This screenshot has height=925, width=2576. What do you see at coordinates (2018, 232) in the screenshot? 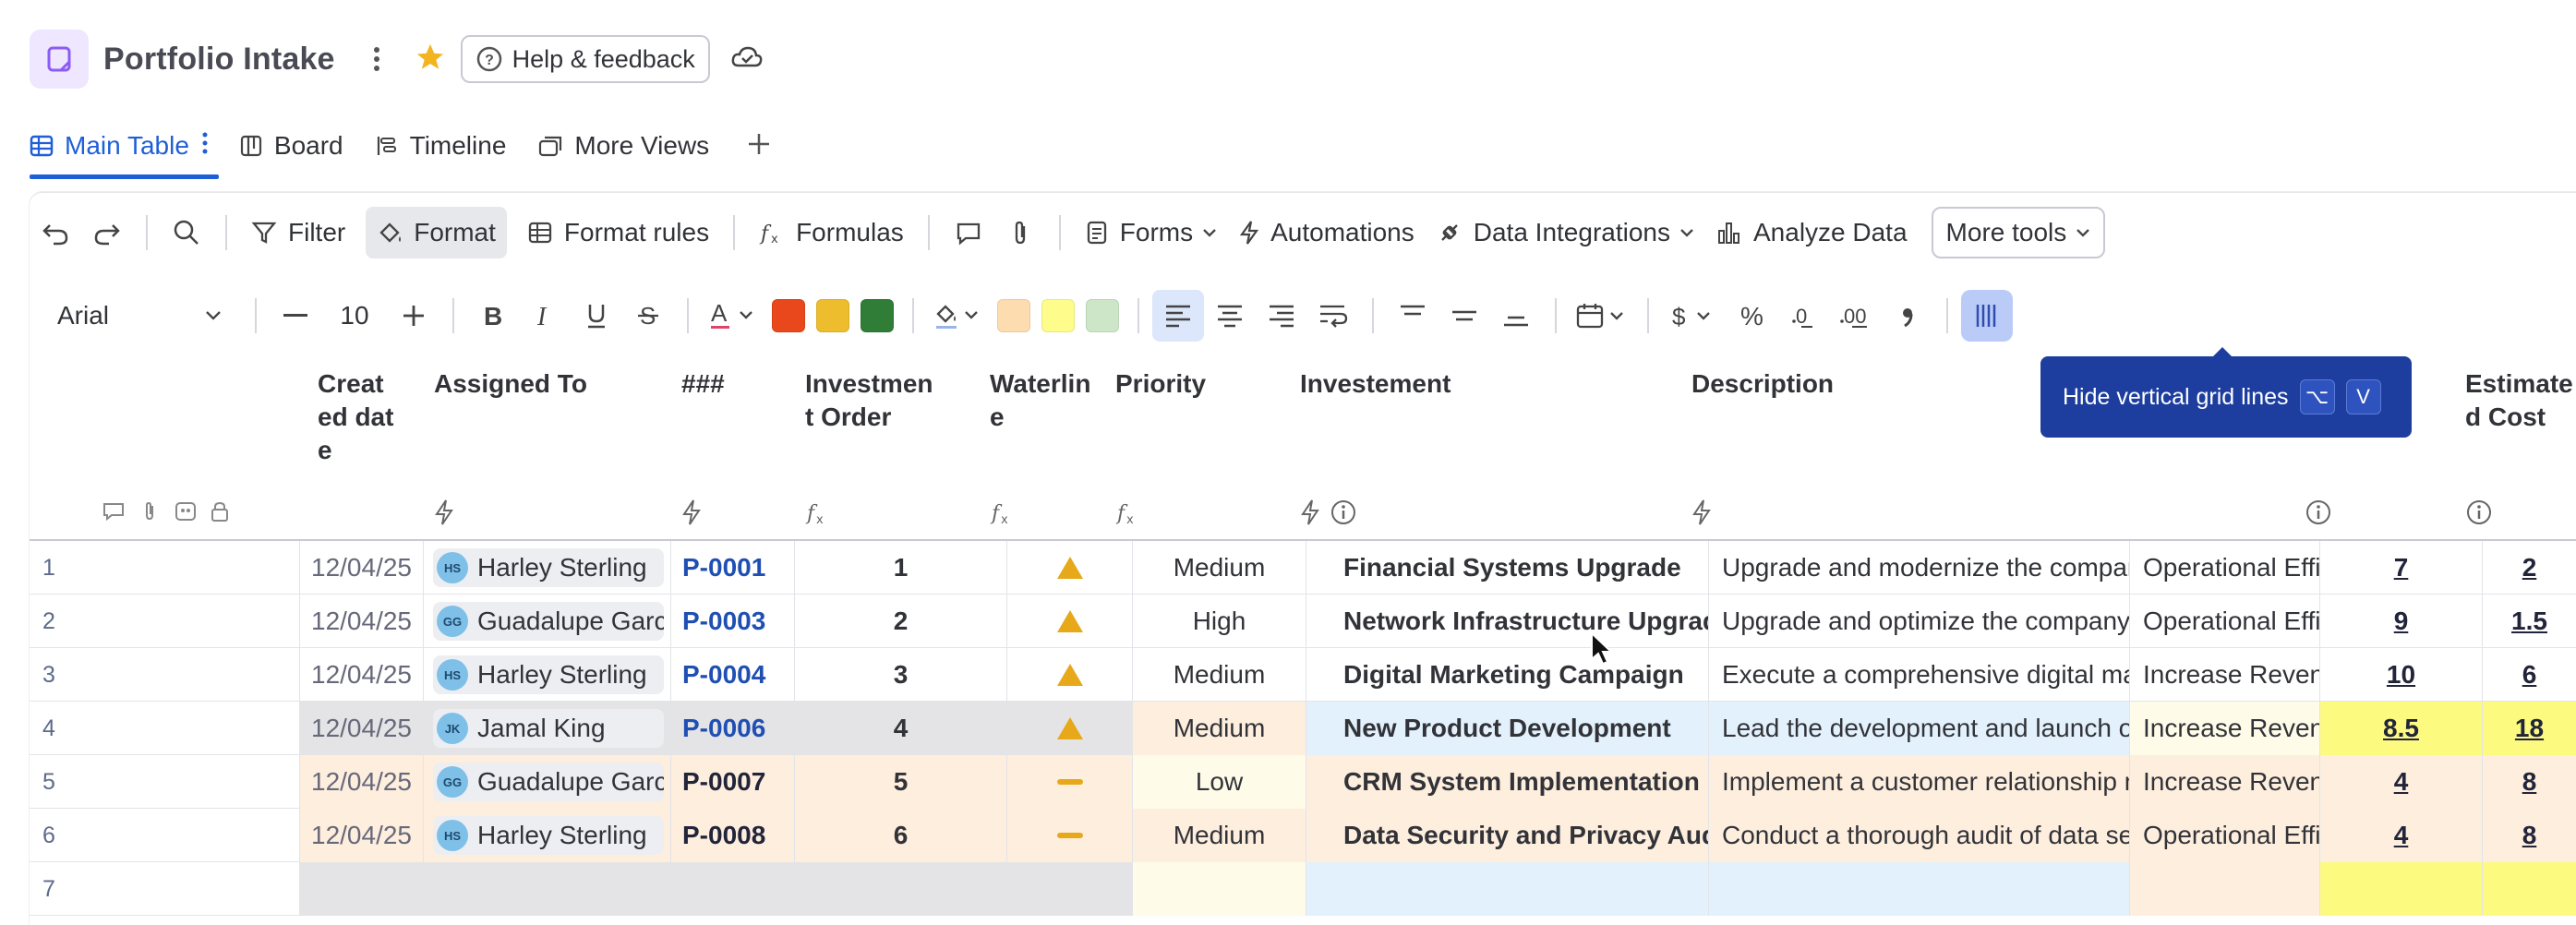
I see `more-tools-button: More tools` at bounding box center [2018, 232].